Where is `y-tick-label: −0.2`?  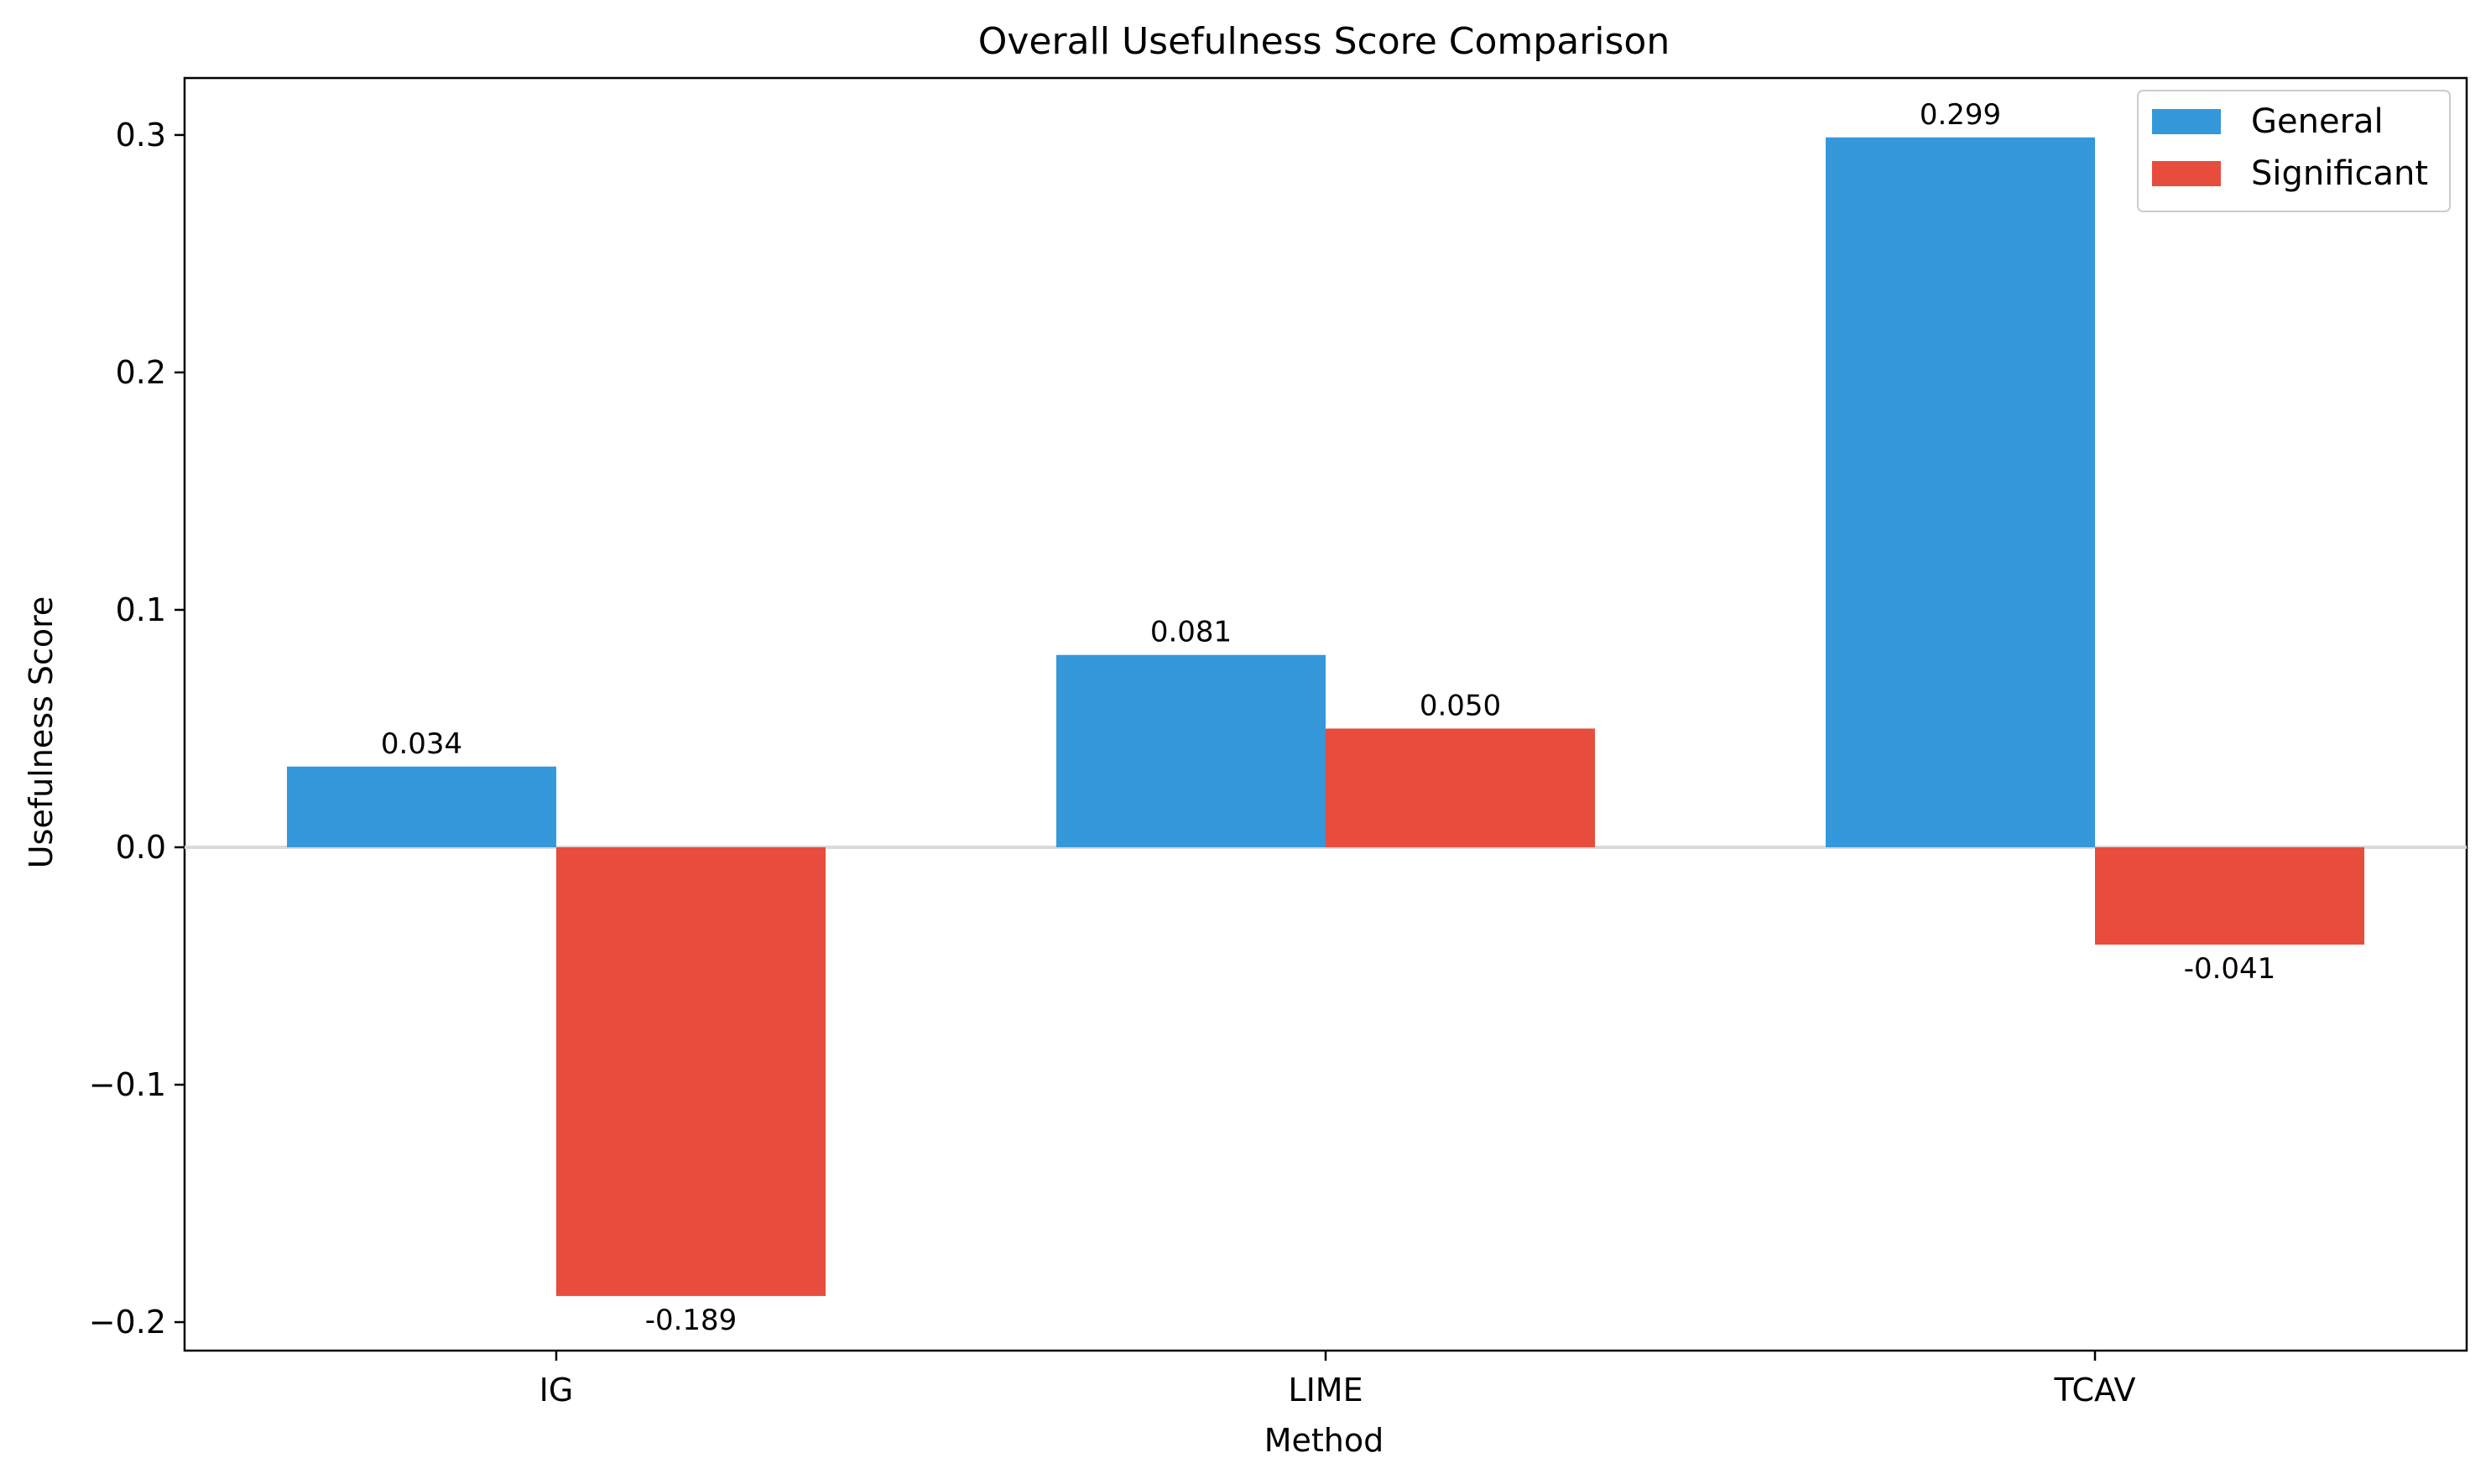 y-tick-label: −0.2 is located at coordinates (128, 1322).